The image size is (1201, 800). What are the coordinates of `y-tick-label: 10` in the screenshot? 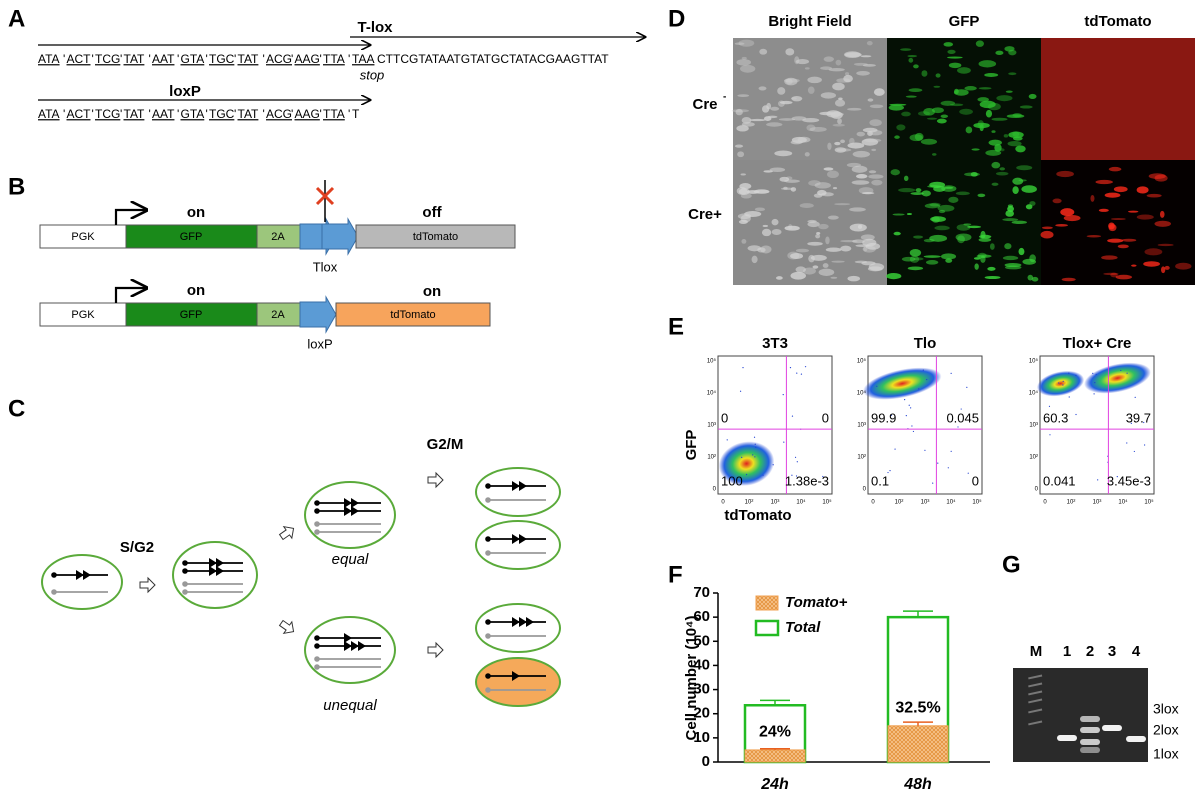 It's located at (701, 737).